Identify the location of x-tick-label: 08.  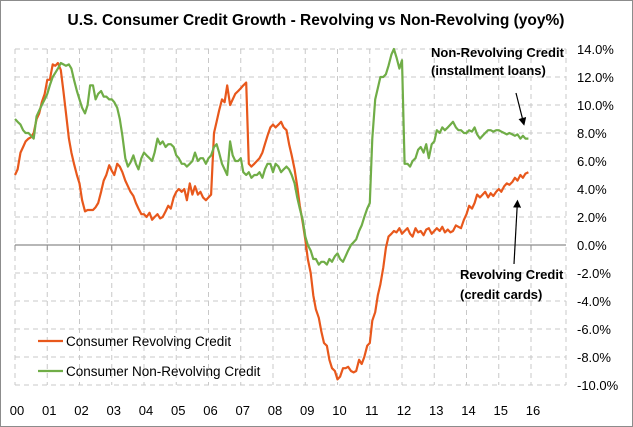
(275, 410).